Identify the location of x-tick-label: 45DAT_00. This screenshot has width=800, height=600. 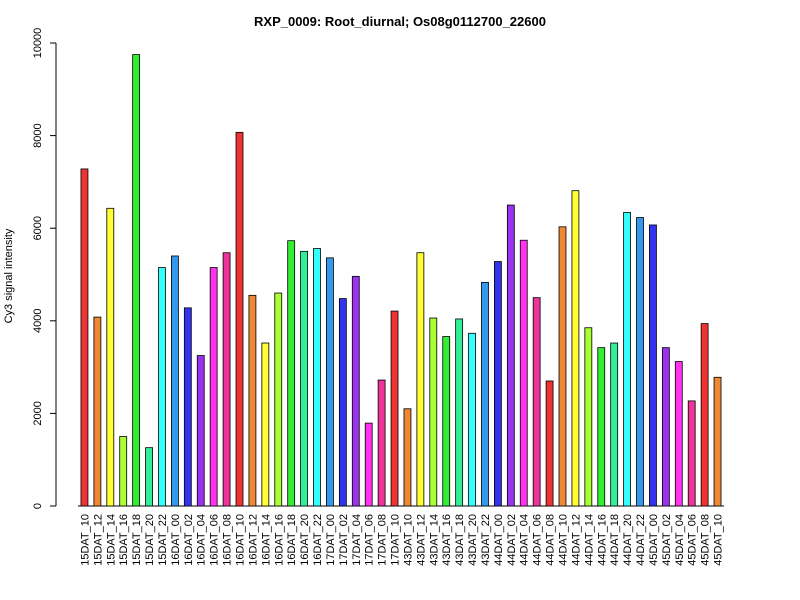
(654, 540).